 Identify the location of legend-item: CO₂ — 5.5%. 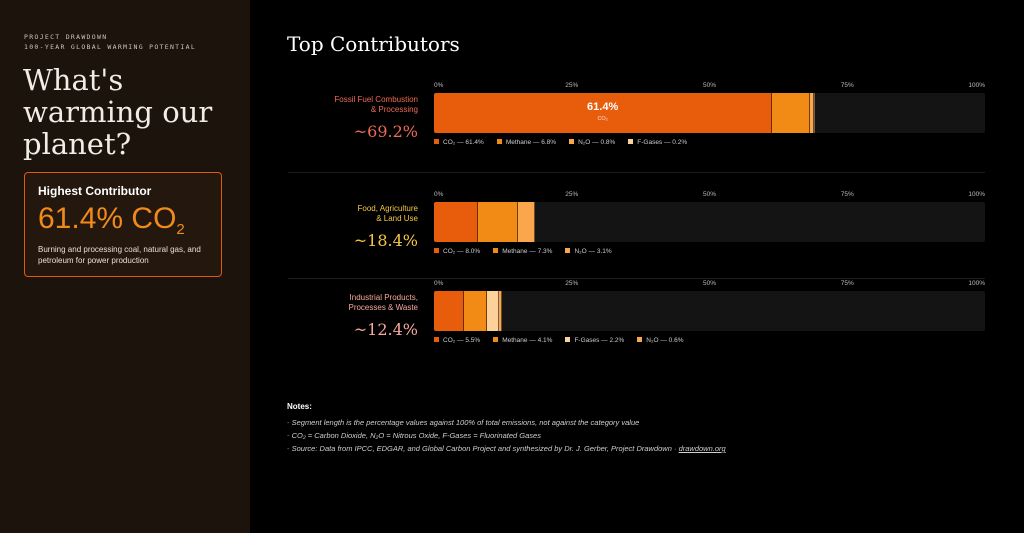
(457, 340).